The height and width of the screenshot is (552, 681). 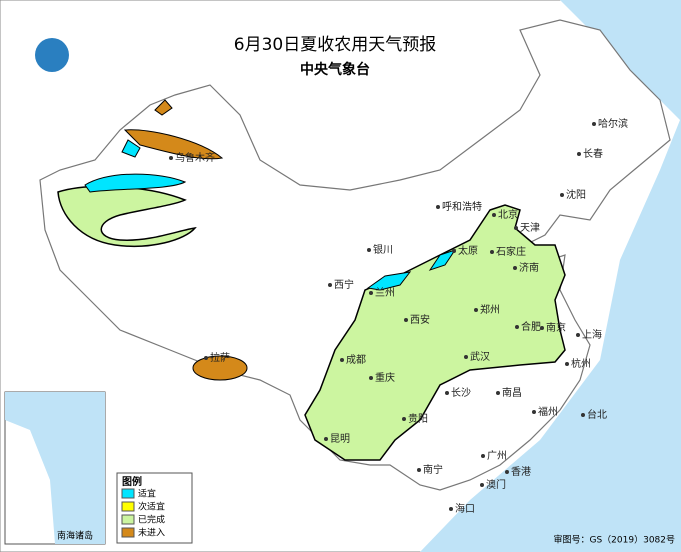 What do you see at coordinates (512, 392) in the screenshot?
I see `city-label: 南昌` at bounding box center [512, 392].